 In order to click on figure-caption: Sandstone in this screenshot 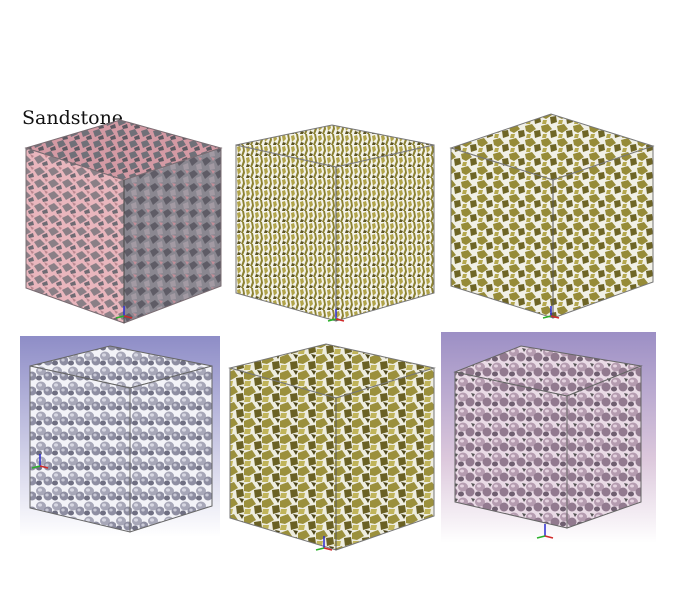, I will do `click(73, 118)`.